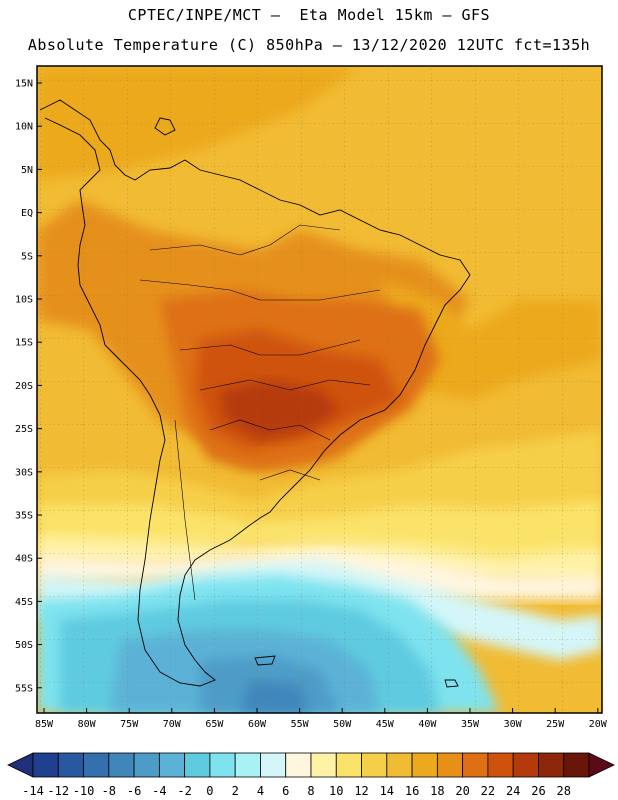  What do you see at coordinates (24, 602) in the screenshot?
I see `lat-label: 45S` at bounding box center [24, 602].